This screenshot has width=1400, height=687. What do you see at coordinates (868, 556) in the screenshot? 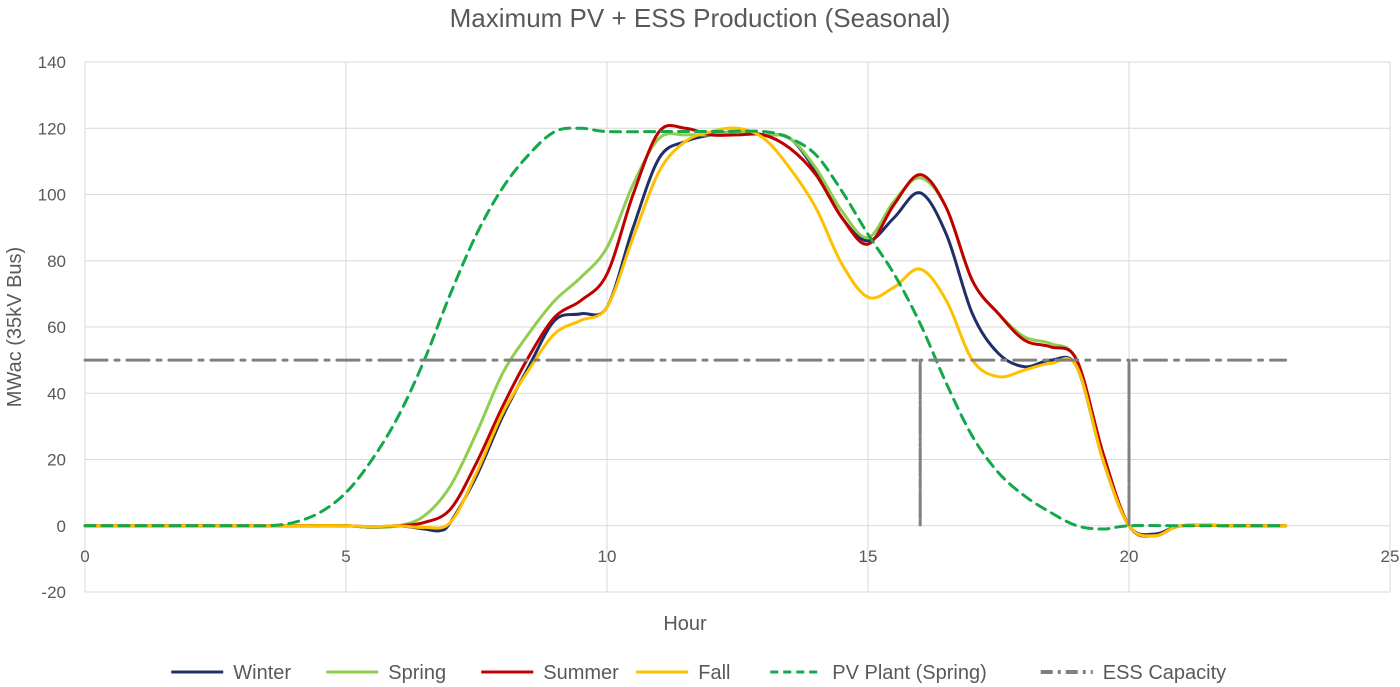
I see `x-tick-label: 15` at bounding box center [868, 556].